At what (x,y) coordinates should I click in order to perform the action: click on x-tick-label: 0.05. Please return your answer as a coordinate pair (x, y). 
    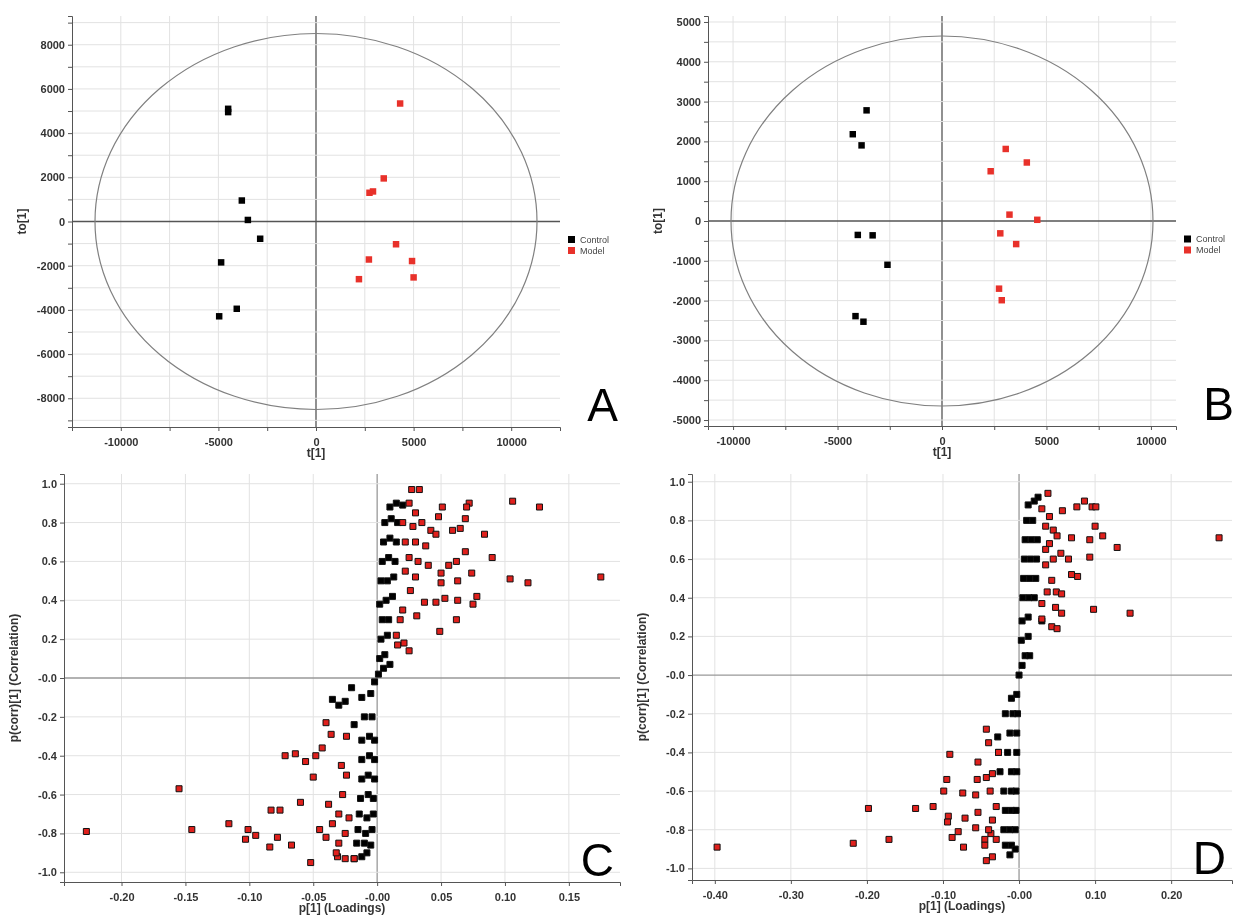
    Looking at the image, I should click on (441, 897).